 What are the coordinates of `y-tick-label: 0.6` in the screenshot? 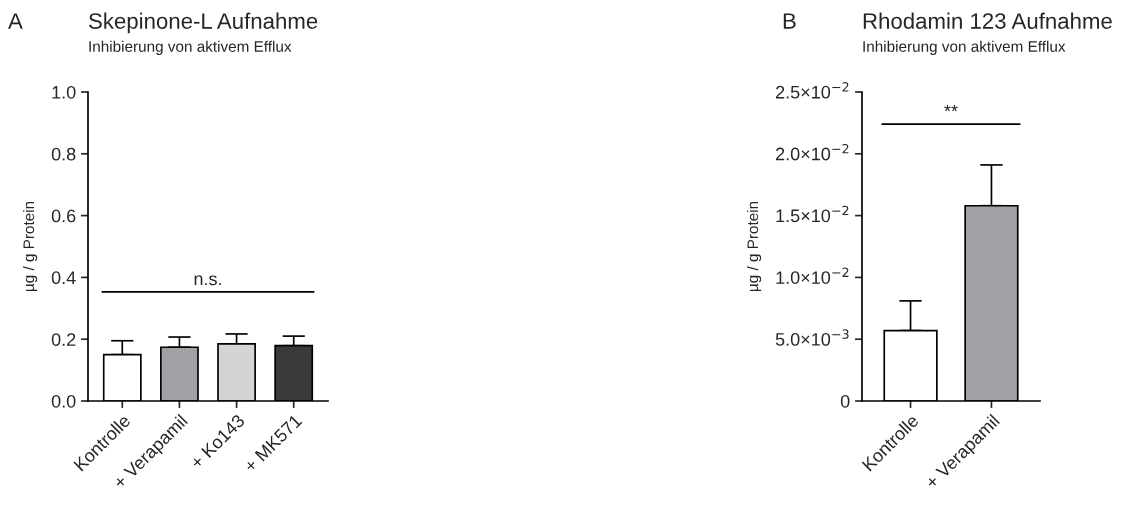 It's located at (63, 216).